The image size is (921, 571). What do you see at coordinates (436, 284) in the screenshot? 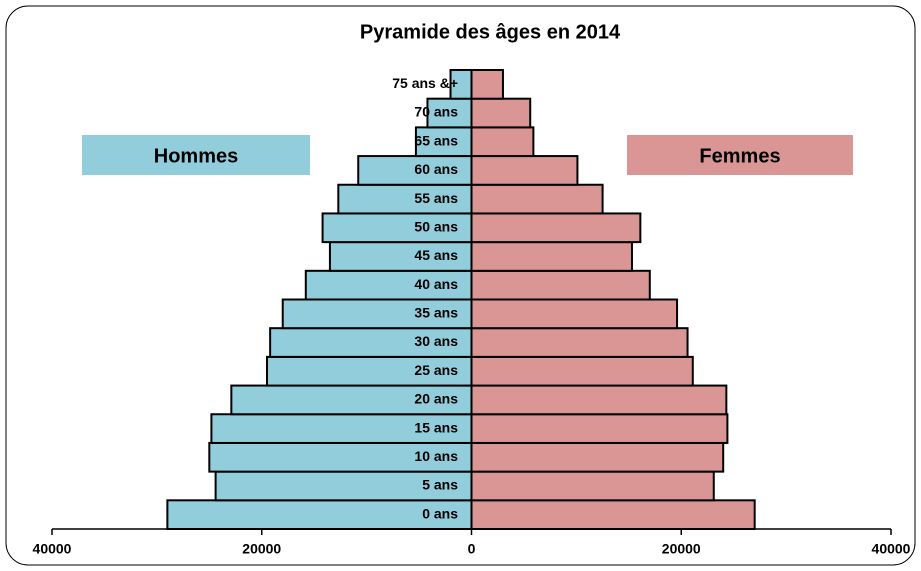
I see `category-label: 40 ans` at bounding box center [436, 284].